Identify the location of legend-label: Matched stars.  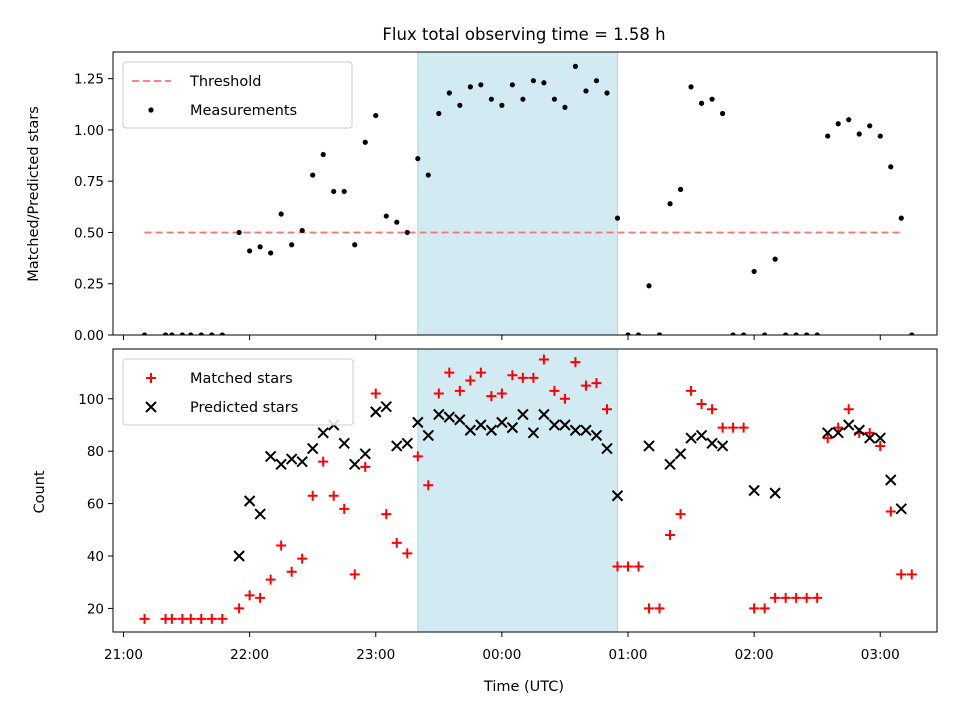
(241, 379).